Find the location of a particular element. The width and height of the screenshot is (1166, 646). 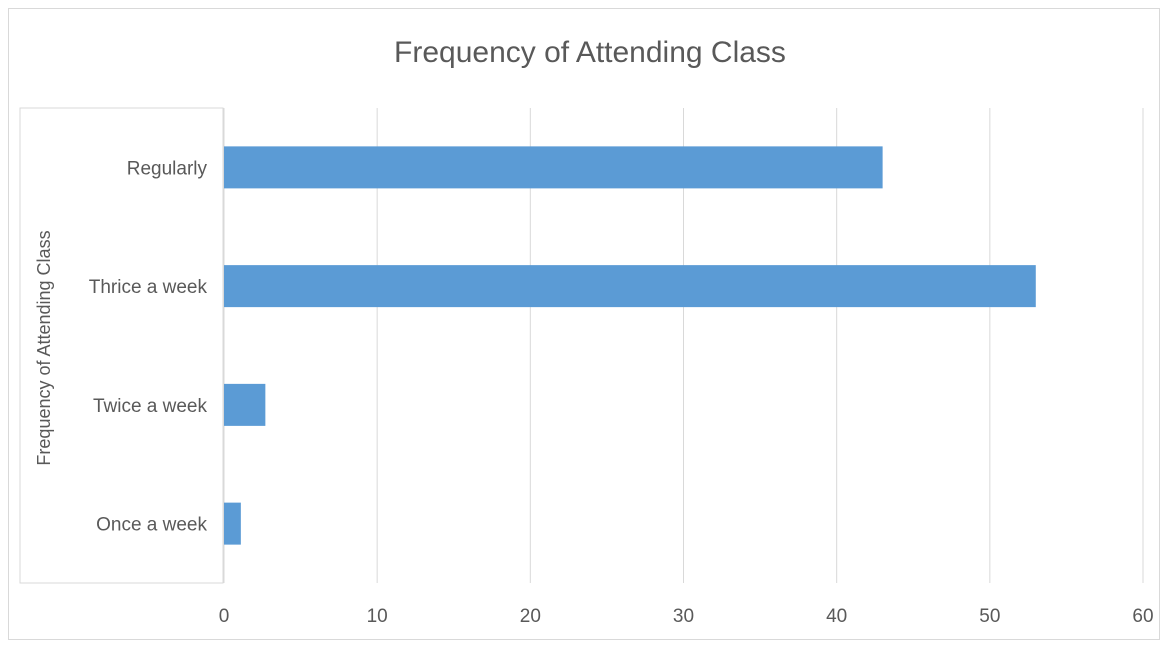

category-label: Regularly is located at coordinates (167, 168).